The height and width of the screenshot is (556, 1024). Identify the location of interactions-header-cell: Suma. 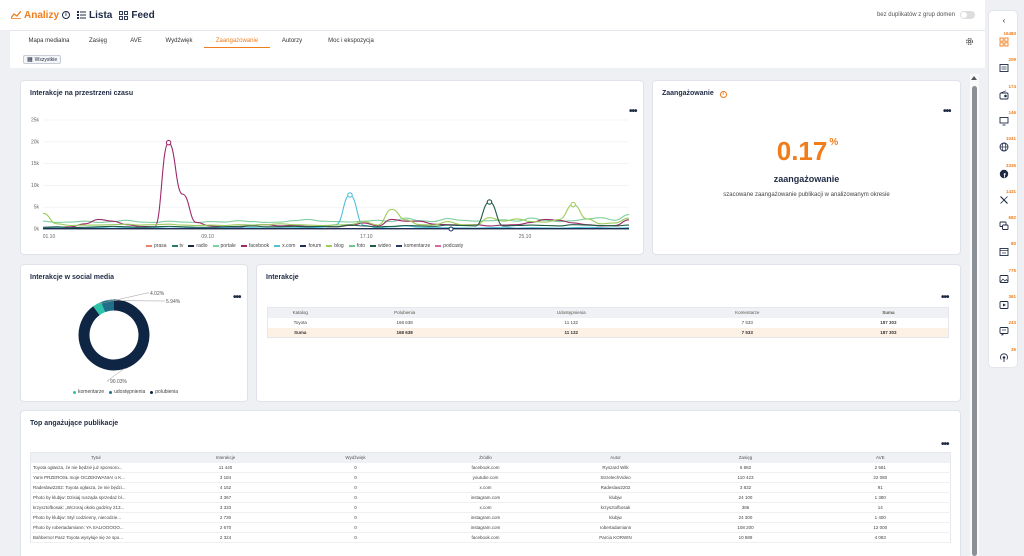
(888, 312).